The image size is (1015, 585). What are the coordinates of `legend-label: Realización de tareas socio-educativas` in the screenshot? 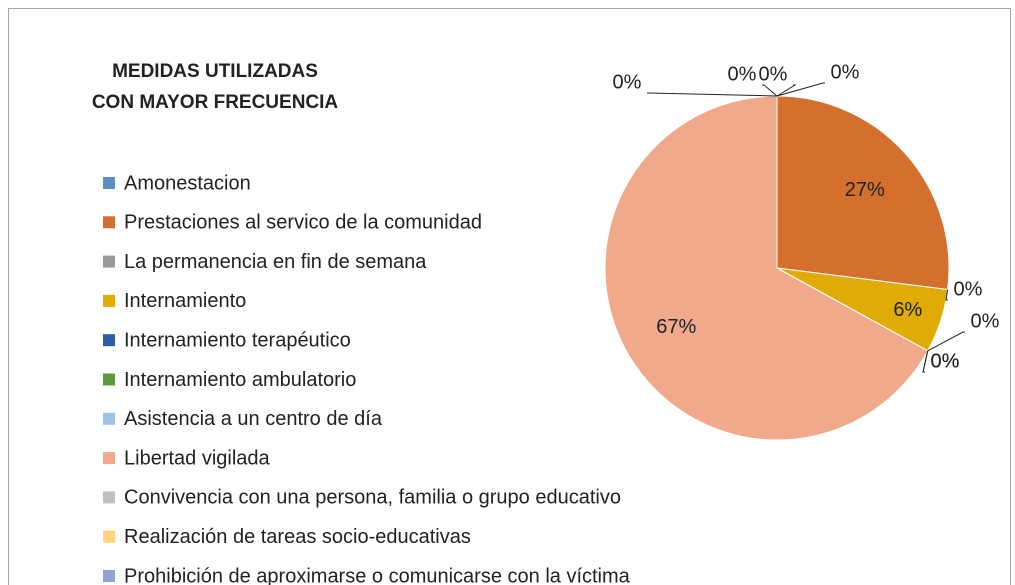 It's located at (297, 537).